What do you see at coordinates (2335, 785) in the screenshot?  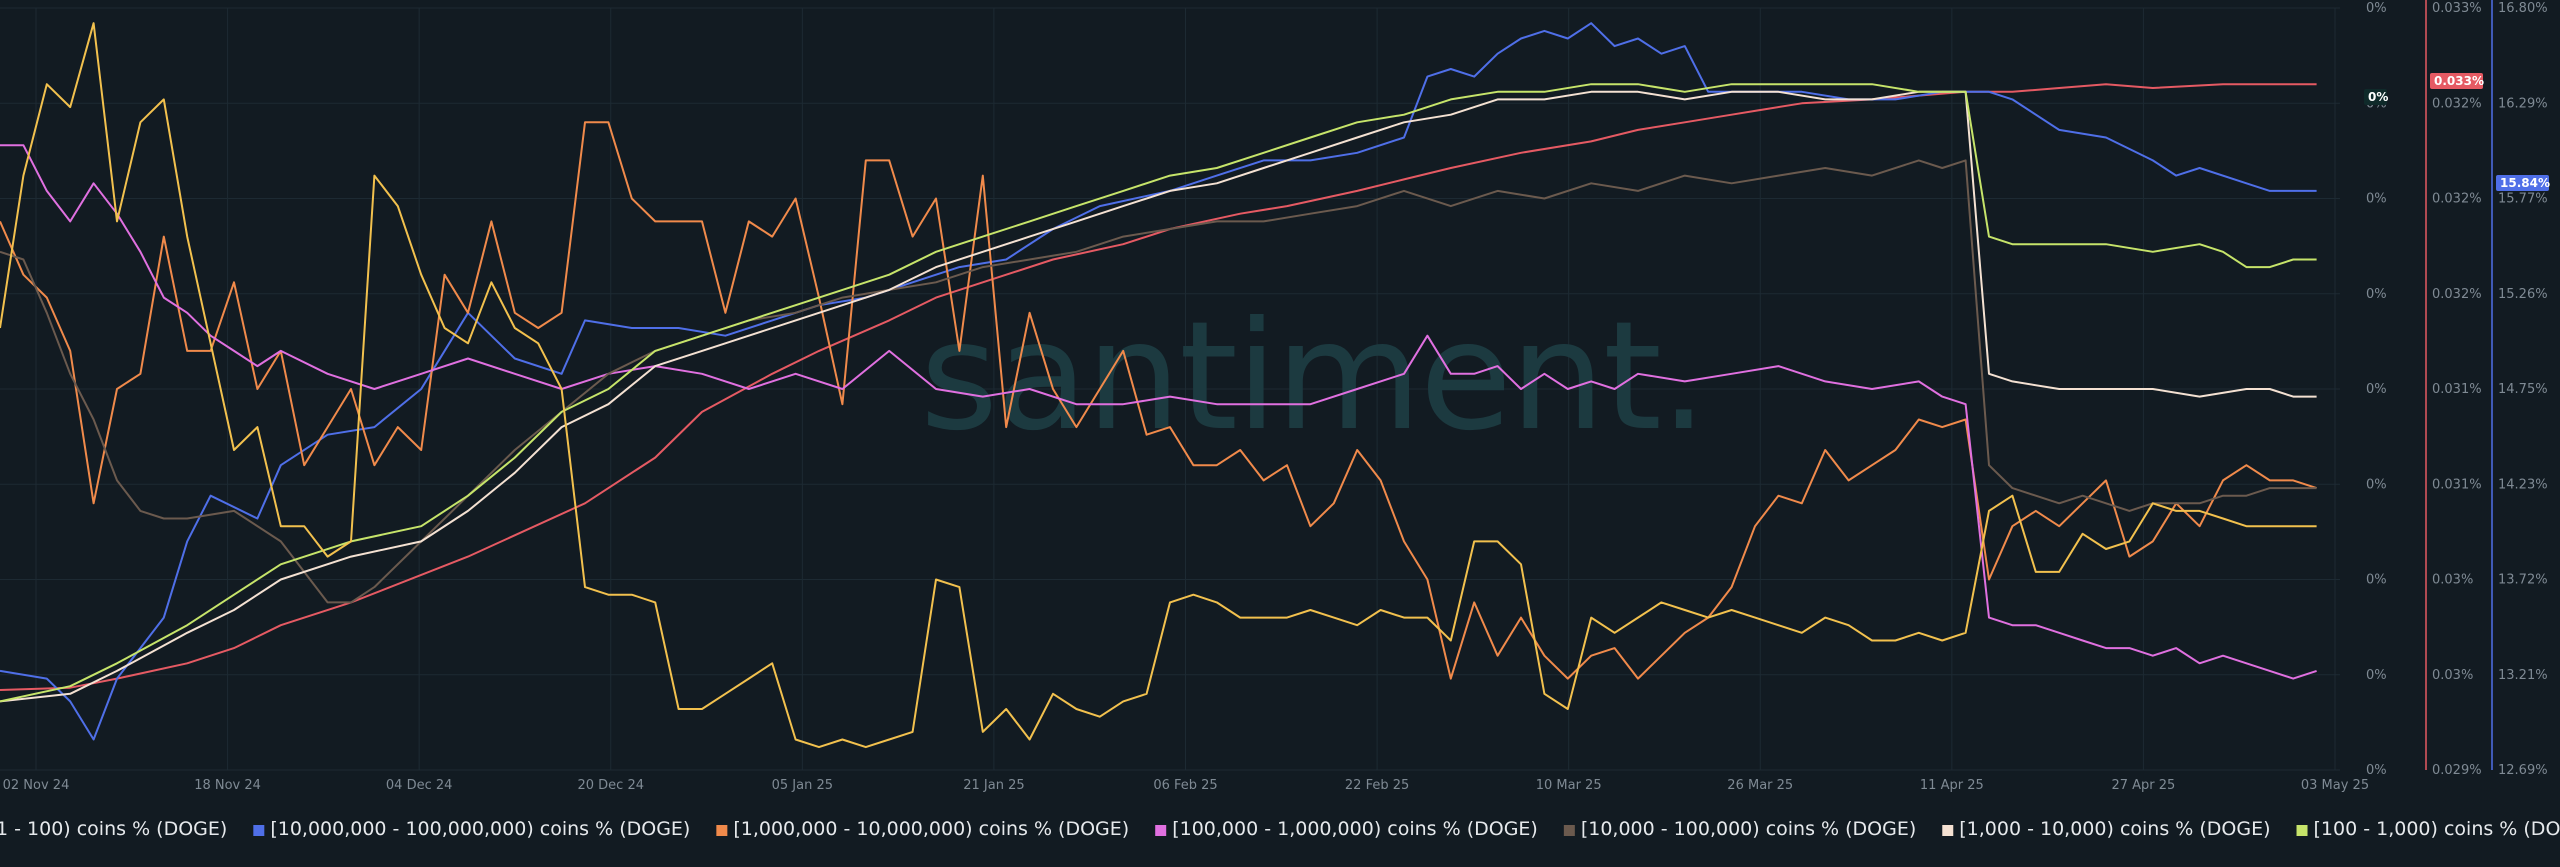 I see `x-tick-label: 03 May 25` at bounding box center [2335, 785].